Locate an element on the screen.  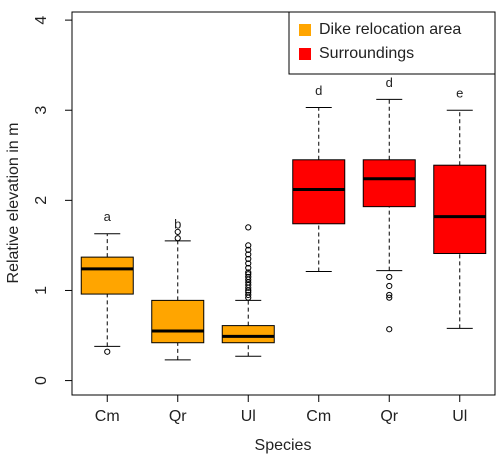
y-tick-label: 3 is located at coordinates (41, 110).